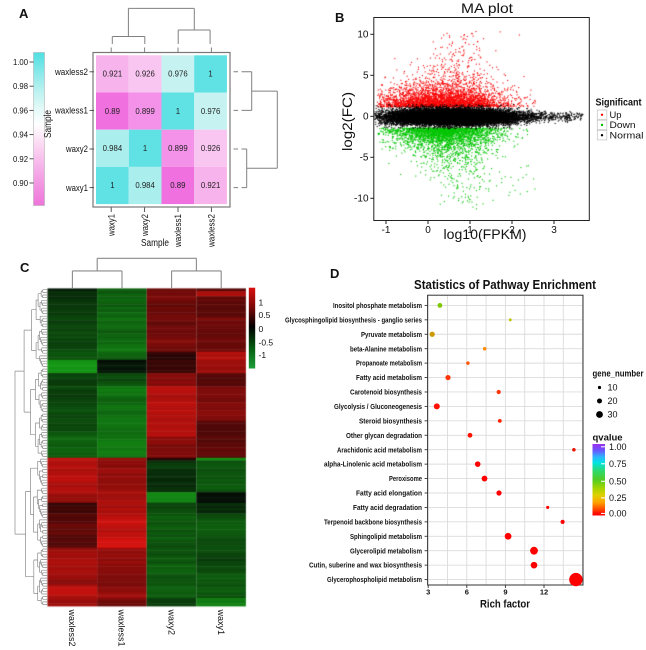 This screenshot has height=650, width=646. What do you see at coordinates (389, 363) in the screenshot?
I see `svg-text: Propanoate metabolism` at bounding box center [389, 363].